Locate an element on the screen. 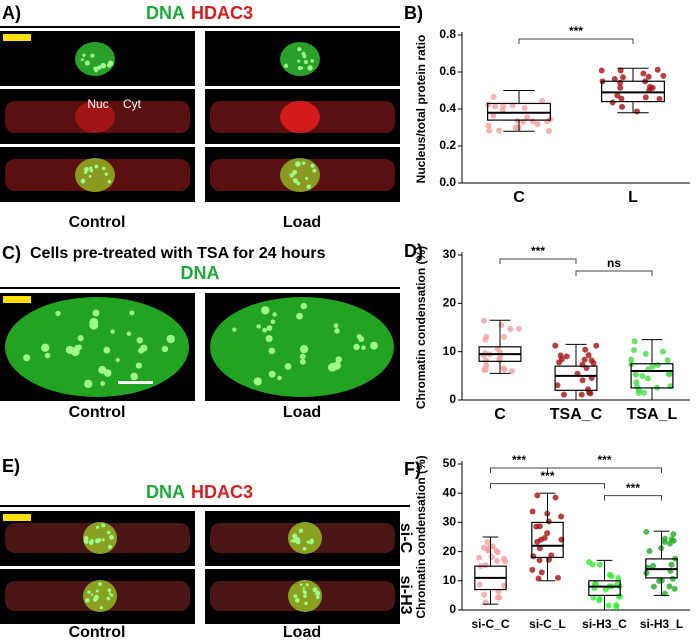 The width and height of the screenshot is (700, 644). x-tick-label: TSA_C is located at coordinates (576, 414).